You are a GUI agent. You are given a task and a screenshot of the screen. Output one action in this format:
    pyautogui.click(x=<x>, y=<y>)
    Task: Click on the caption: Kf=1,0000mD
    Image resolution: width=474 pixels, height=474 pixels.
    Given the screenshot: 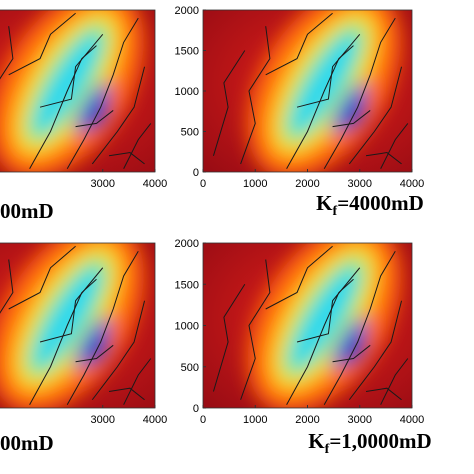 What is the action you would take?
    pyautogui.click(x=369, y=443)
    